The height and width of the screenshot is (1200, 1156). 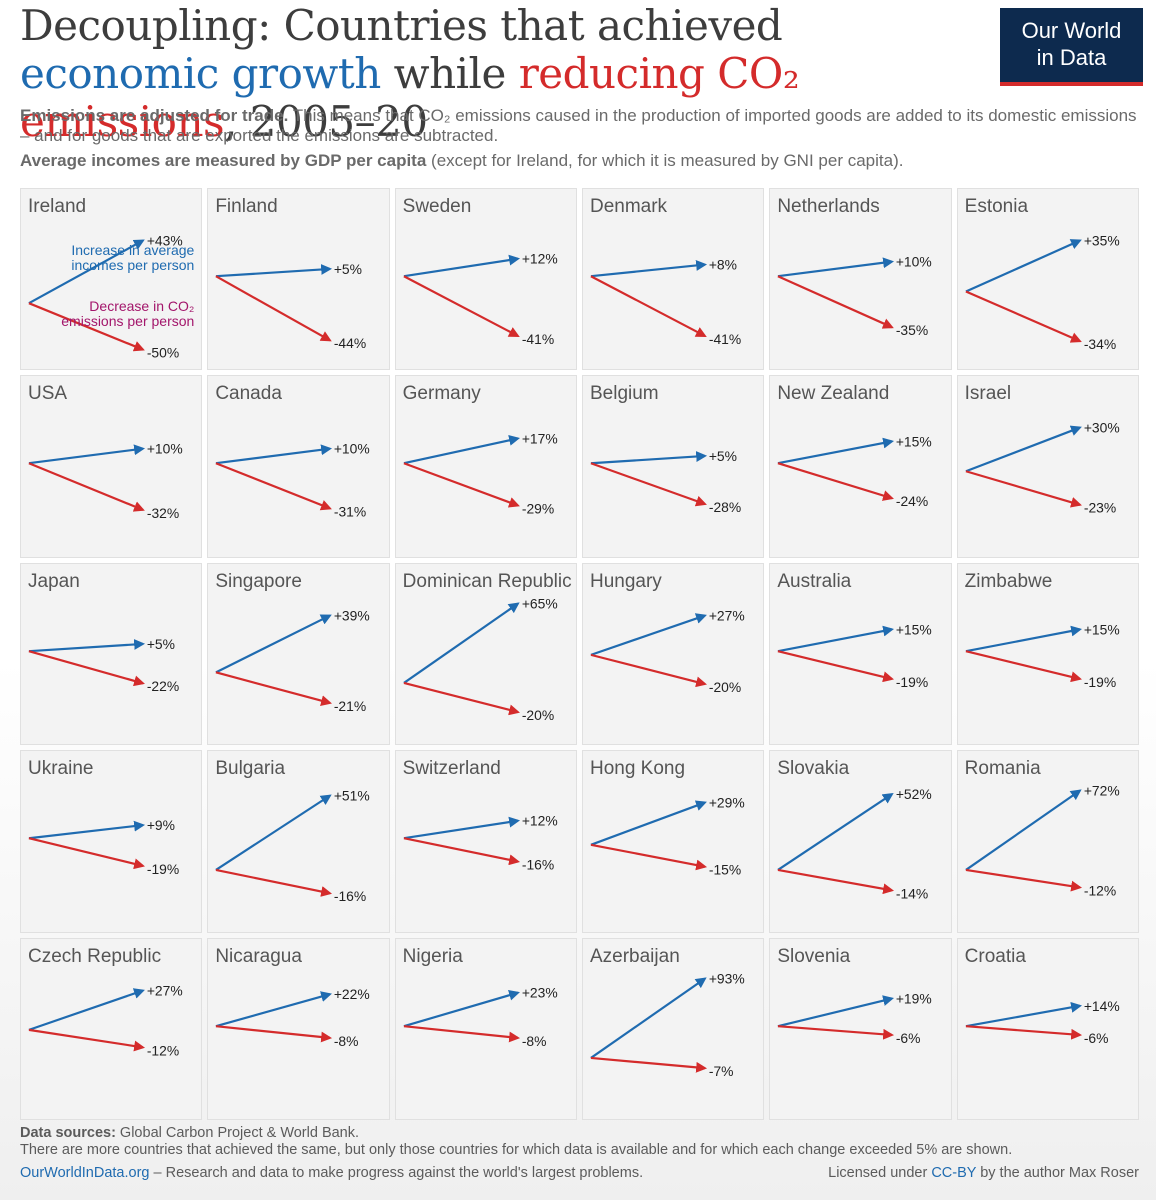 What do you see at coordinates (1002, 769) in the screenshot?
I see `country-name: Romania` at bounding box center [1002, 769].